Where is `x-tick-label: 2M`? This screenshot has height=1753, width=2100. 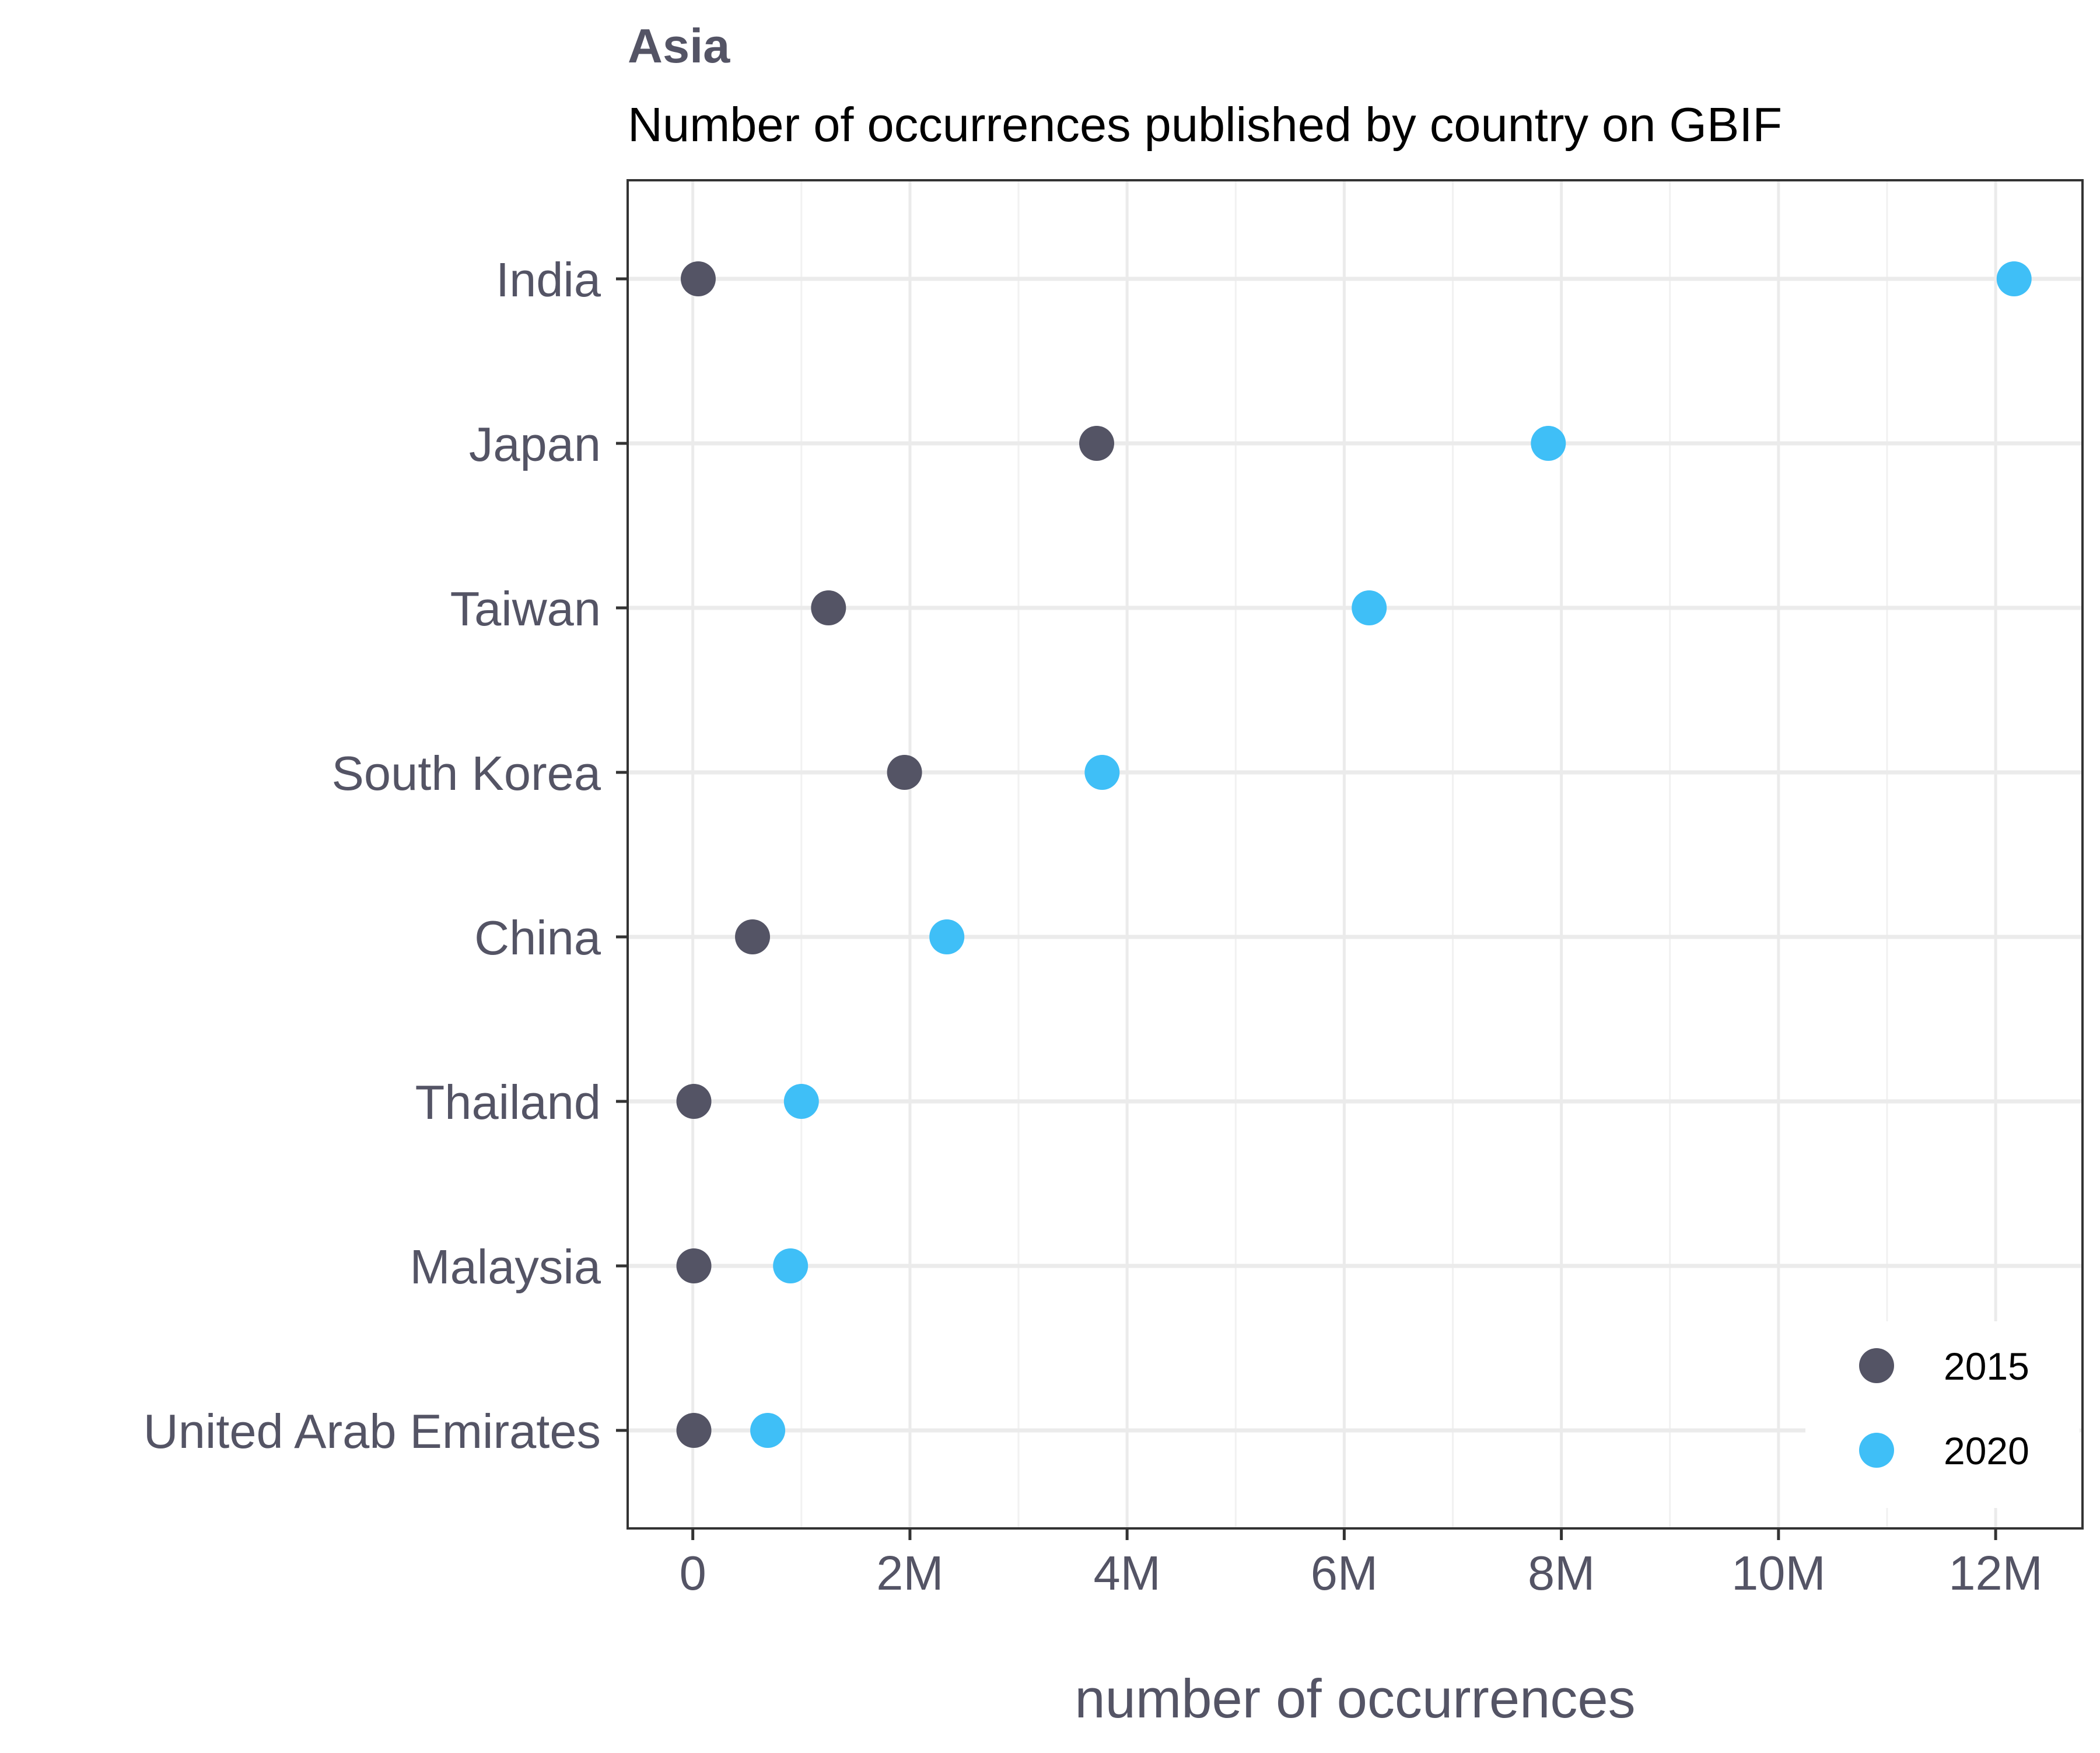
x-tick-label: 2M is located at coordinates (909, 1573).